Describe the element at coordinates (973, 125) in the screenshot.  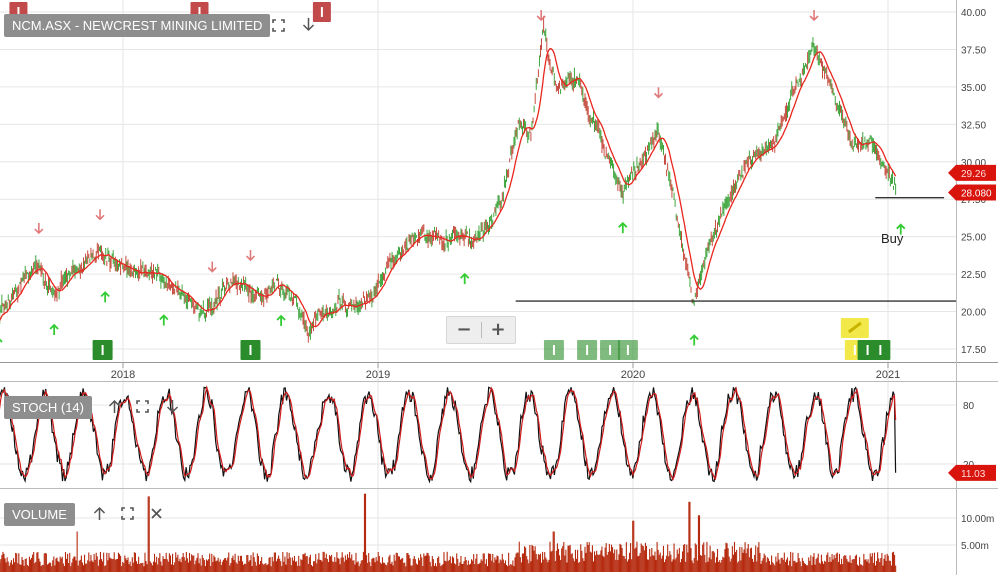
I see `price-tick-label: 32.50` at that location.